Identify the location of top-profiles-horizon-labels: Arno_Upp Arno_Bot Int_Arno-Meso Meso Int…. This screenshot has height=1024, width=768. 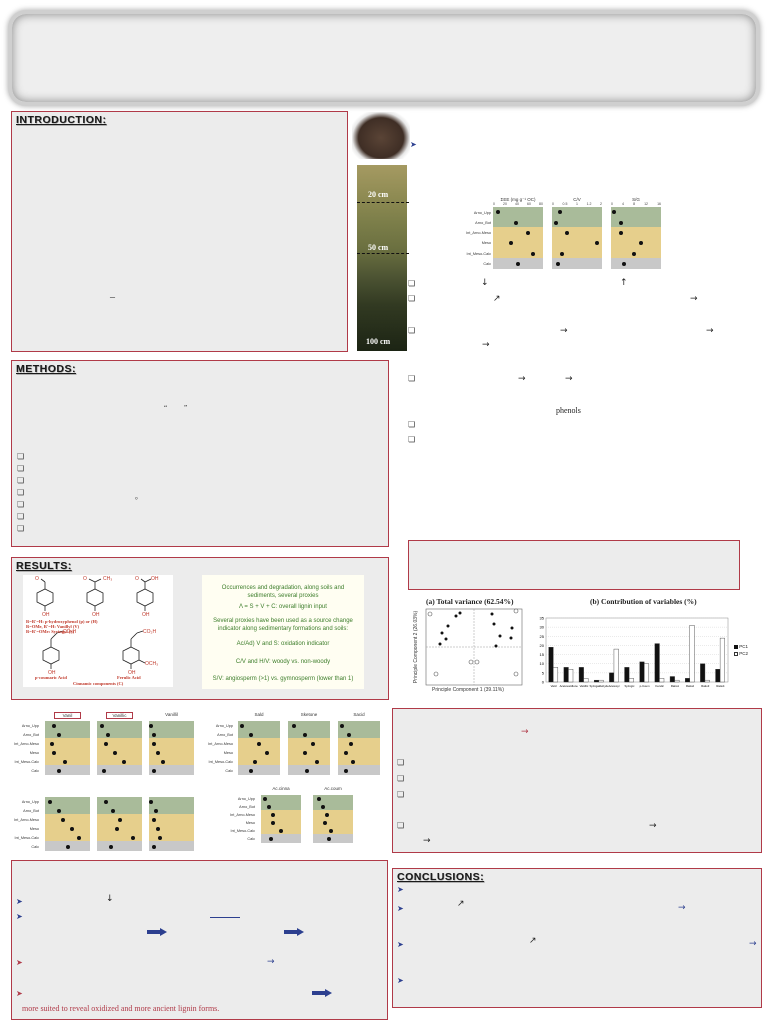
(475, 237).